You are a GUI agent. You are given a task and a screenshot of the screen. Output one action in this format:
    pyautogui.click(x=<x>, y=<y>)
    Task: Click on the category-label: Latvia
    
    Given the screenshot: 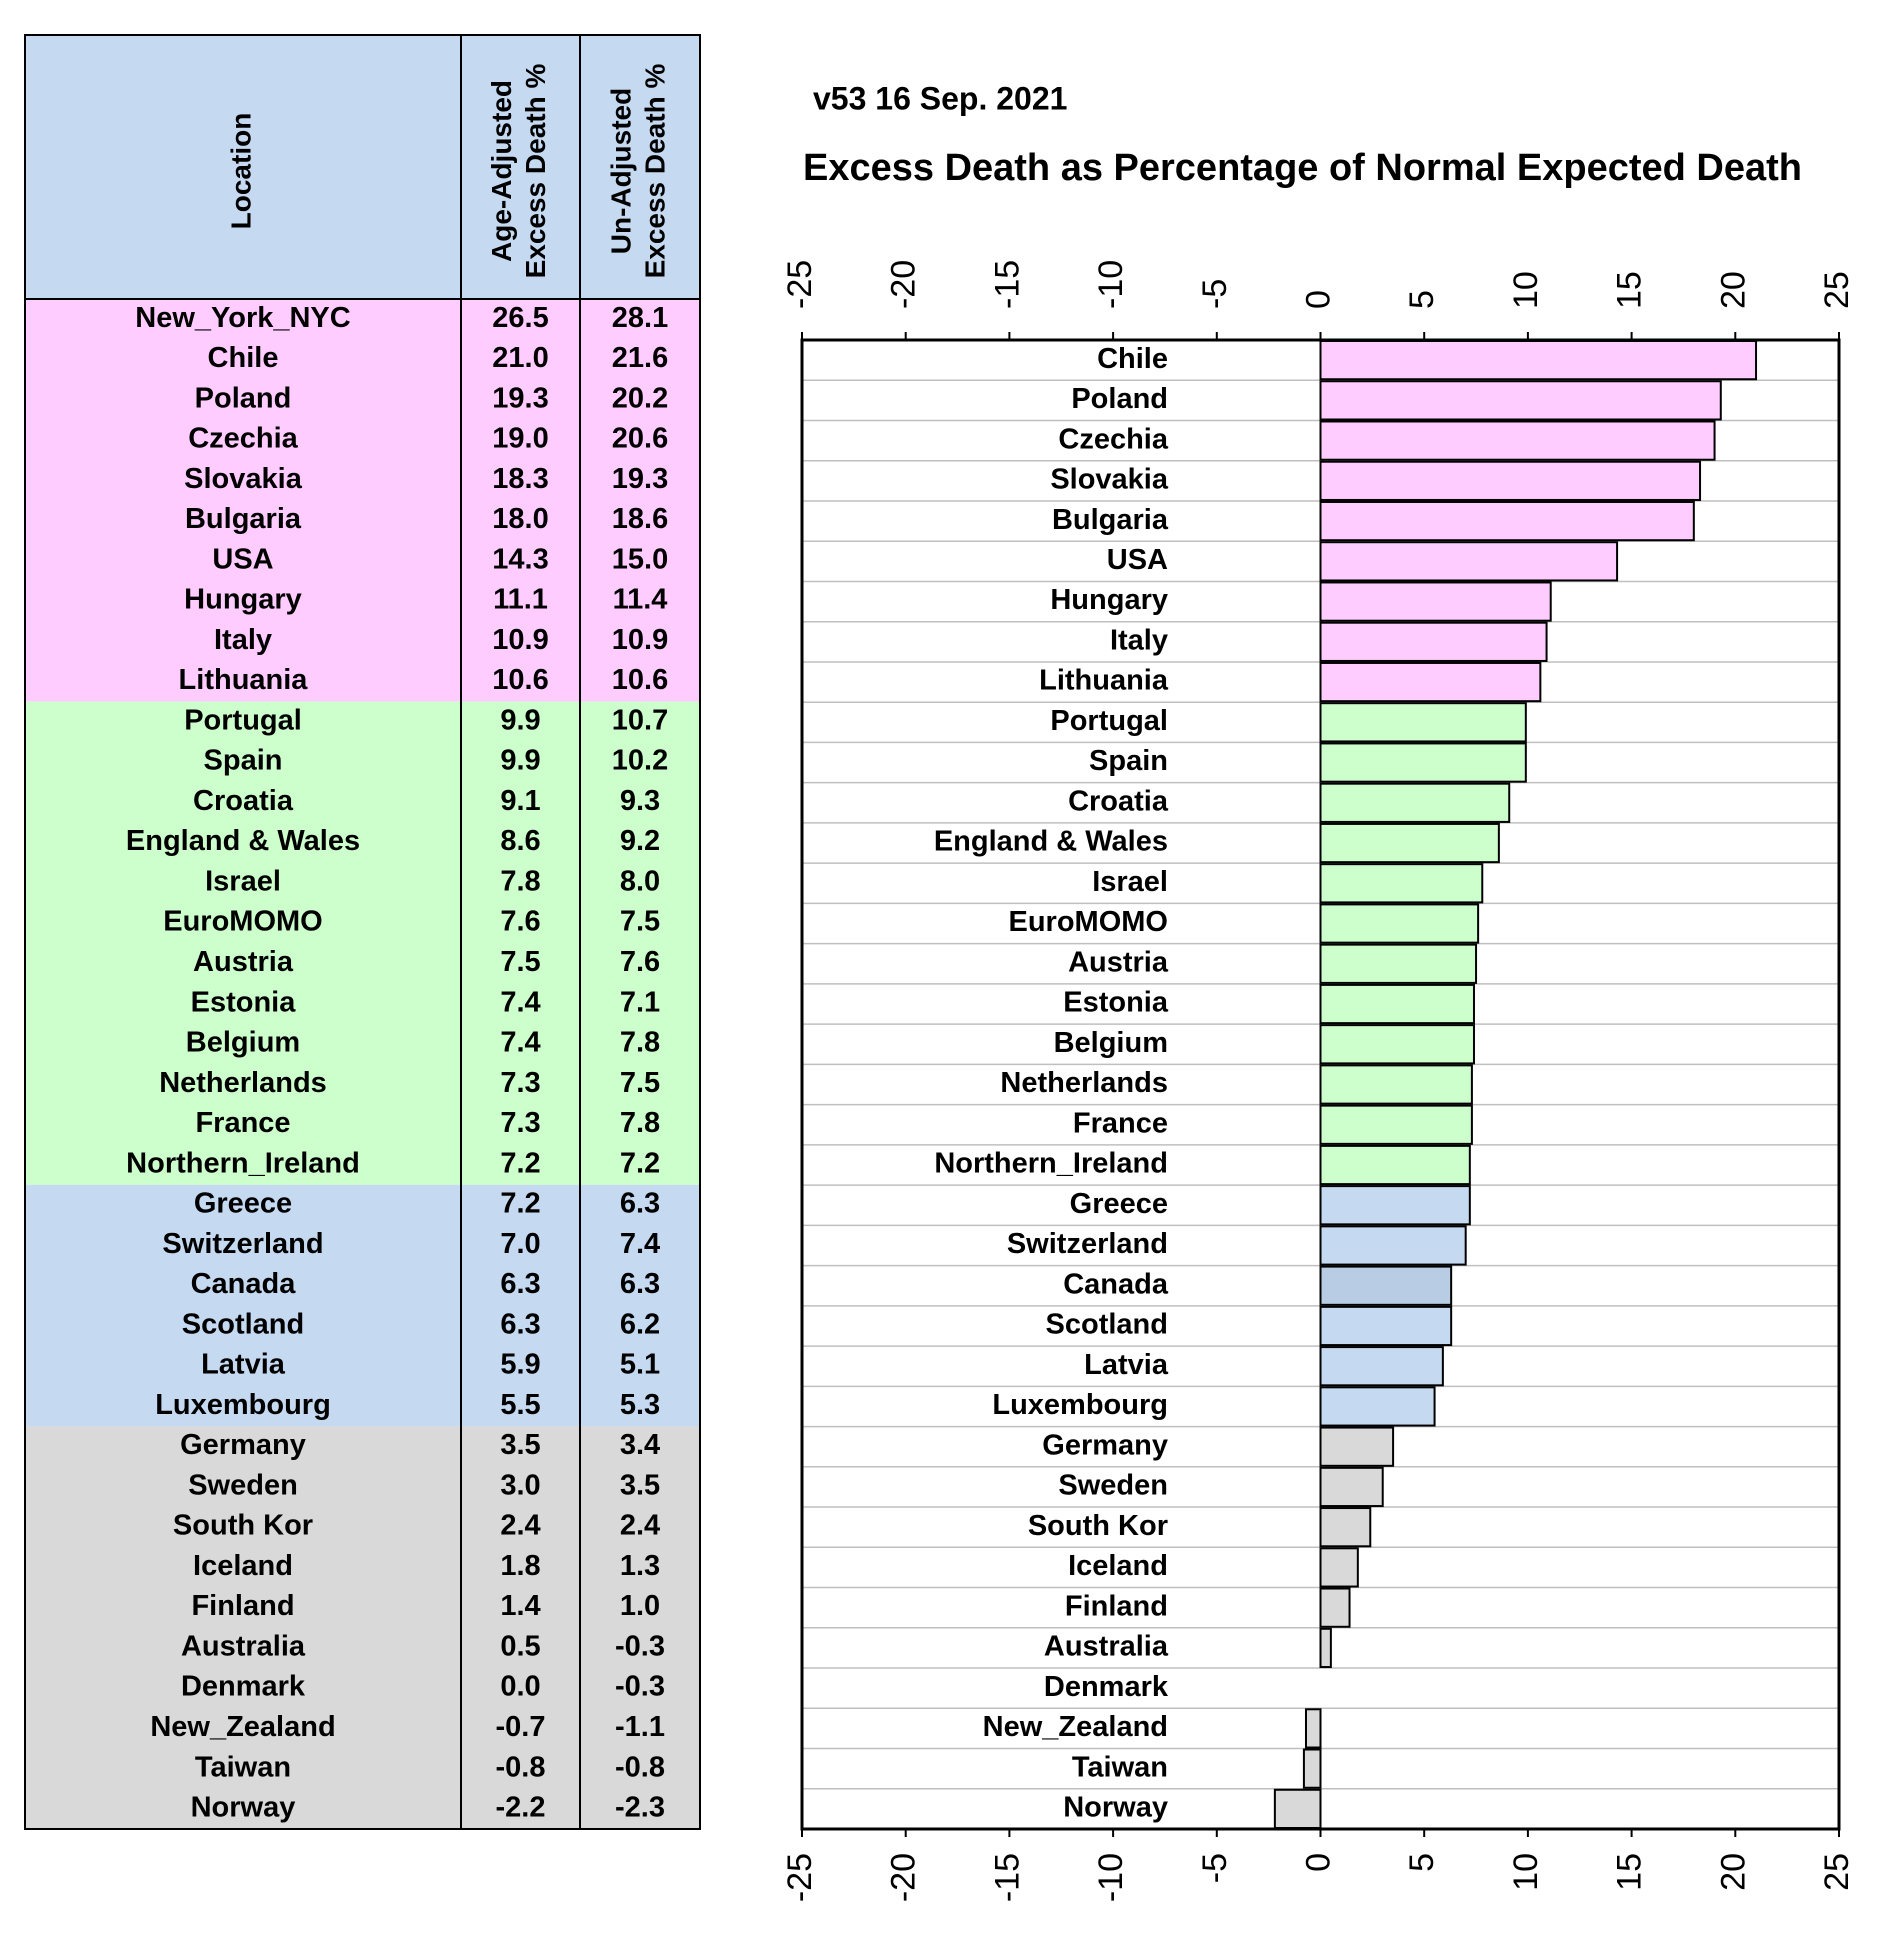 What is the action you would take?
    pyautogui.click(x=1126, y=1365)
    